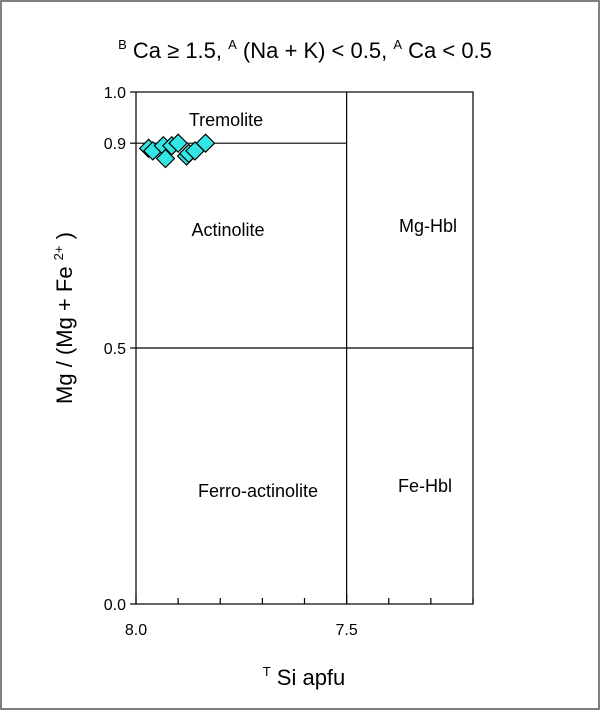  I want to click on x-tick-label: 7.5, so click(347, 630).